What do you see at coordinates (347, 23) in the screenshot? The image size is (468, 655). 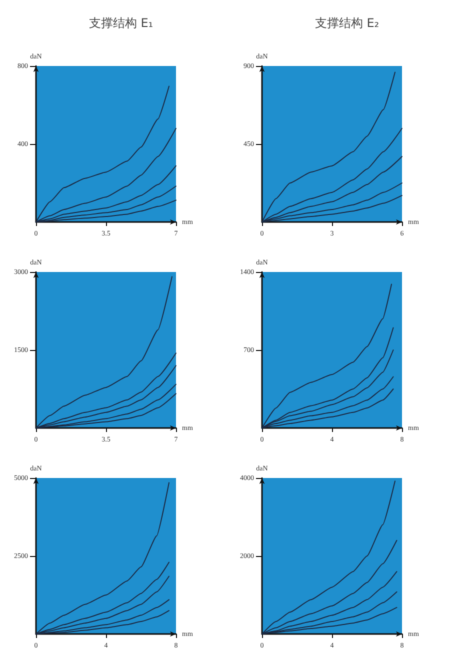 I see `chart-title: 支撑结构 E₂` at bounding box center [347, 23].